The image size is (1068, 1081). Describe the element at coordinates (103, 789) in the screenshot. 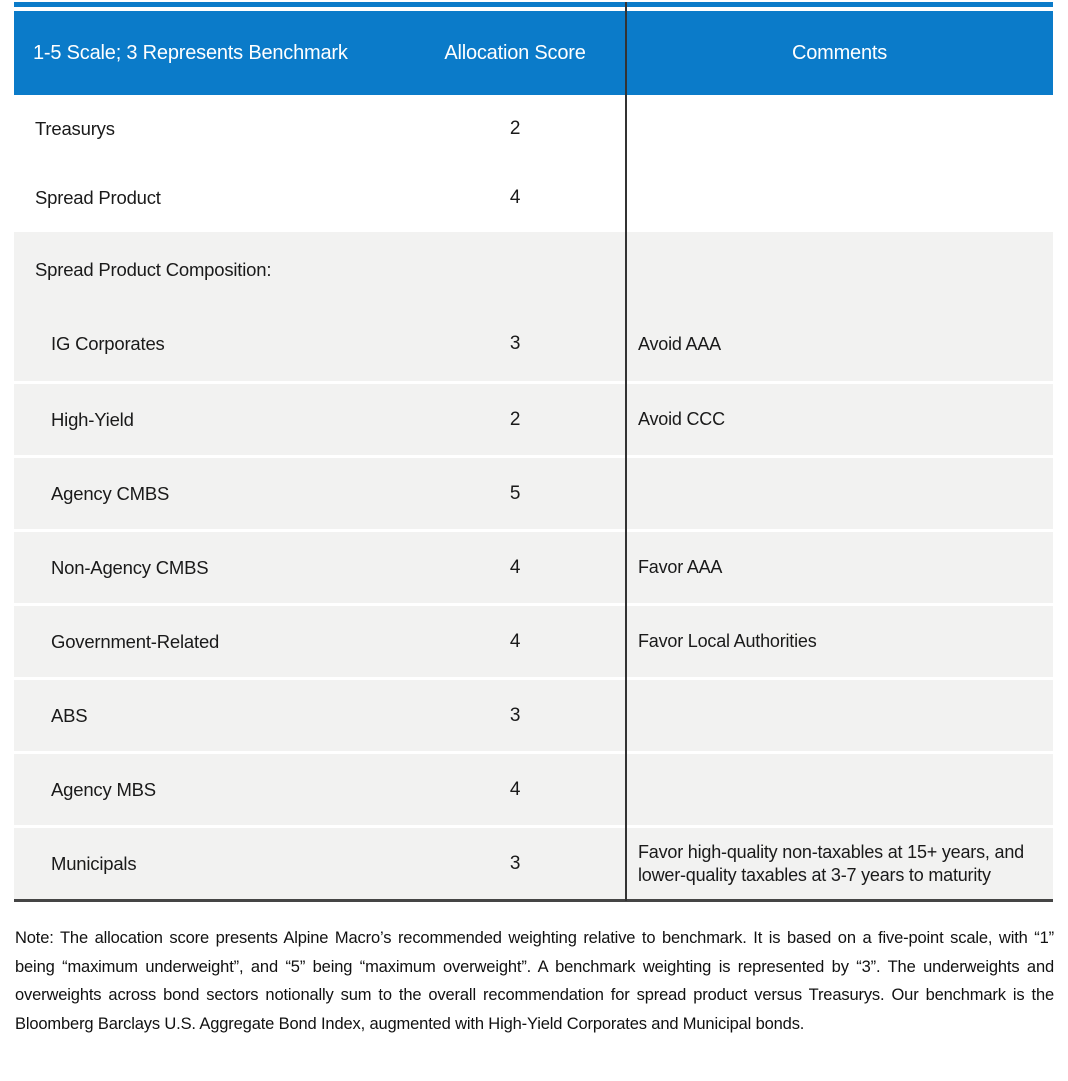

I see `row-label: Agency MBS` at that location.